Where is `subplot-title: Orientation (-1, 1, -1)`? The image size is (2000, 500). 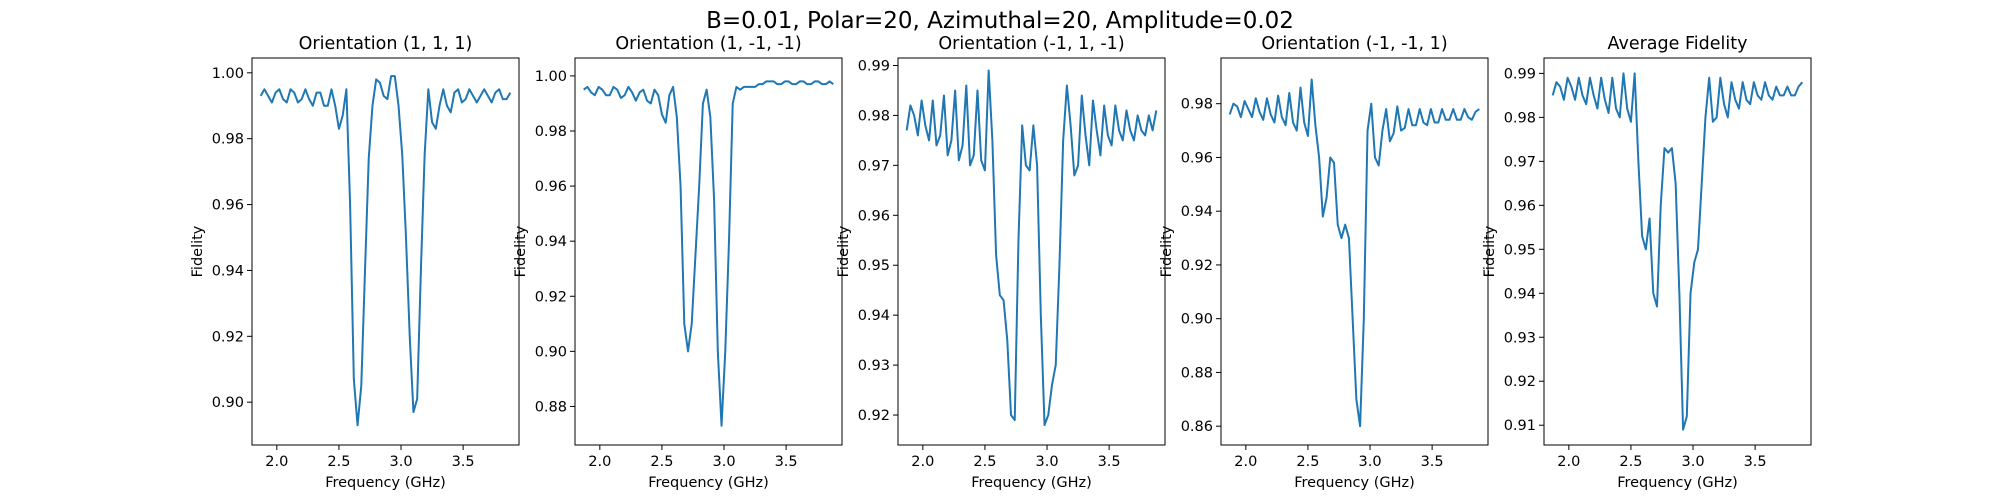
subplot-title: Orientation (-1, 1, -1) is located at coordinates (1031, 44).